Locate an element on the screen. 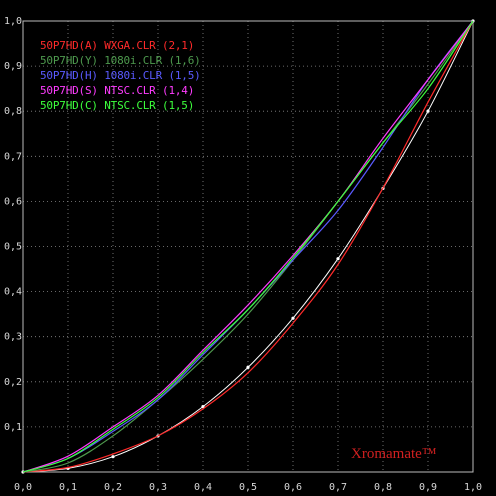 The image size is (496, 496). y-tick-label: 0,3 is located at coordinates (13, 337).